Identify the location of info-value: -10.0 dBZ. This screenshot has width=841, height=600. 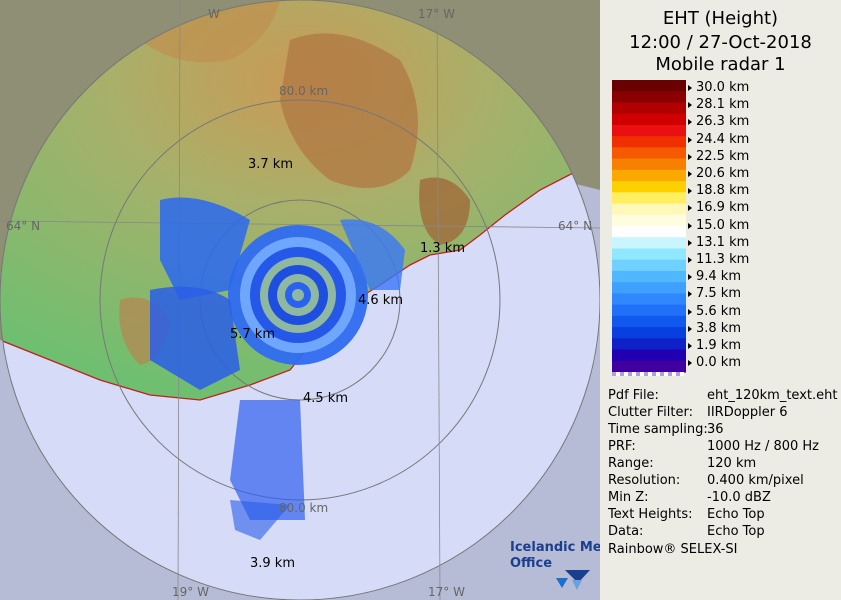
(739, 497).